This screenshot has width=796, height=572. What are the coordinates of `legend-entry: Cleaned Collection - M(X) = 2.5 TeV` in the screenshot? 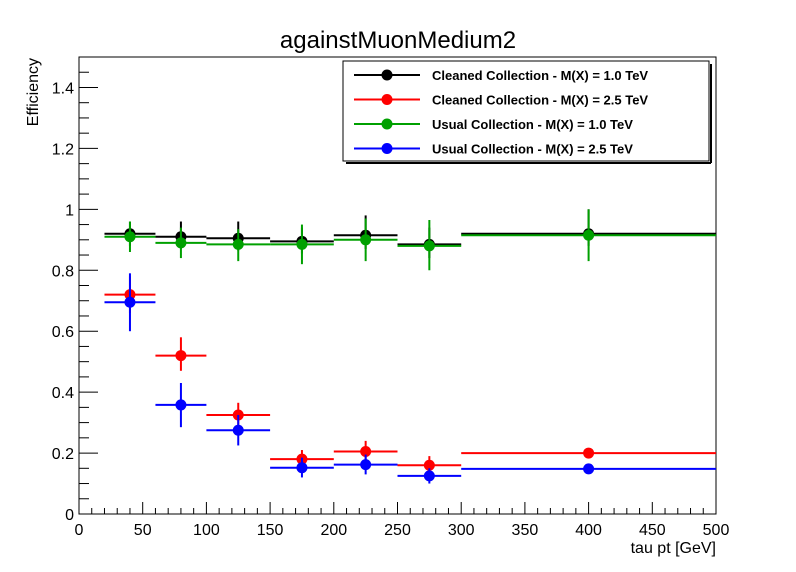 It's located at (501, 100).